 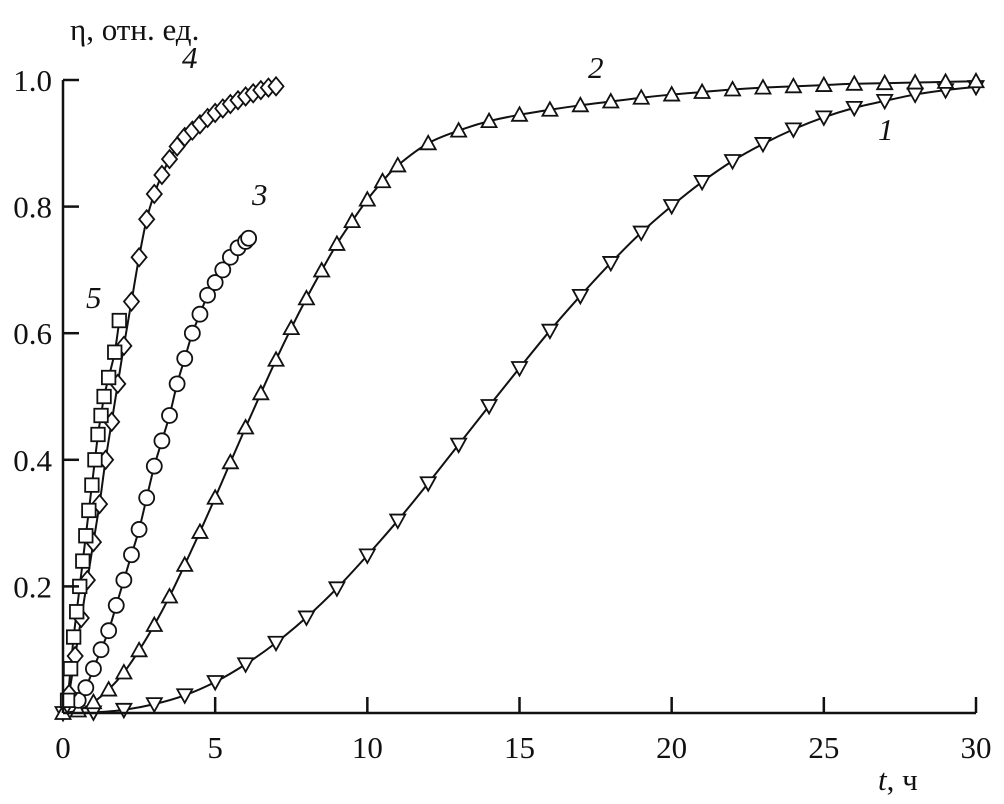 I want to click on curve-label-3: 3, so click(x=259, y=194).